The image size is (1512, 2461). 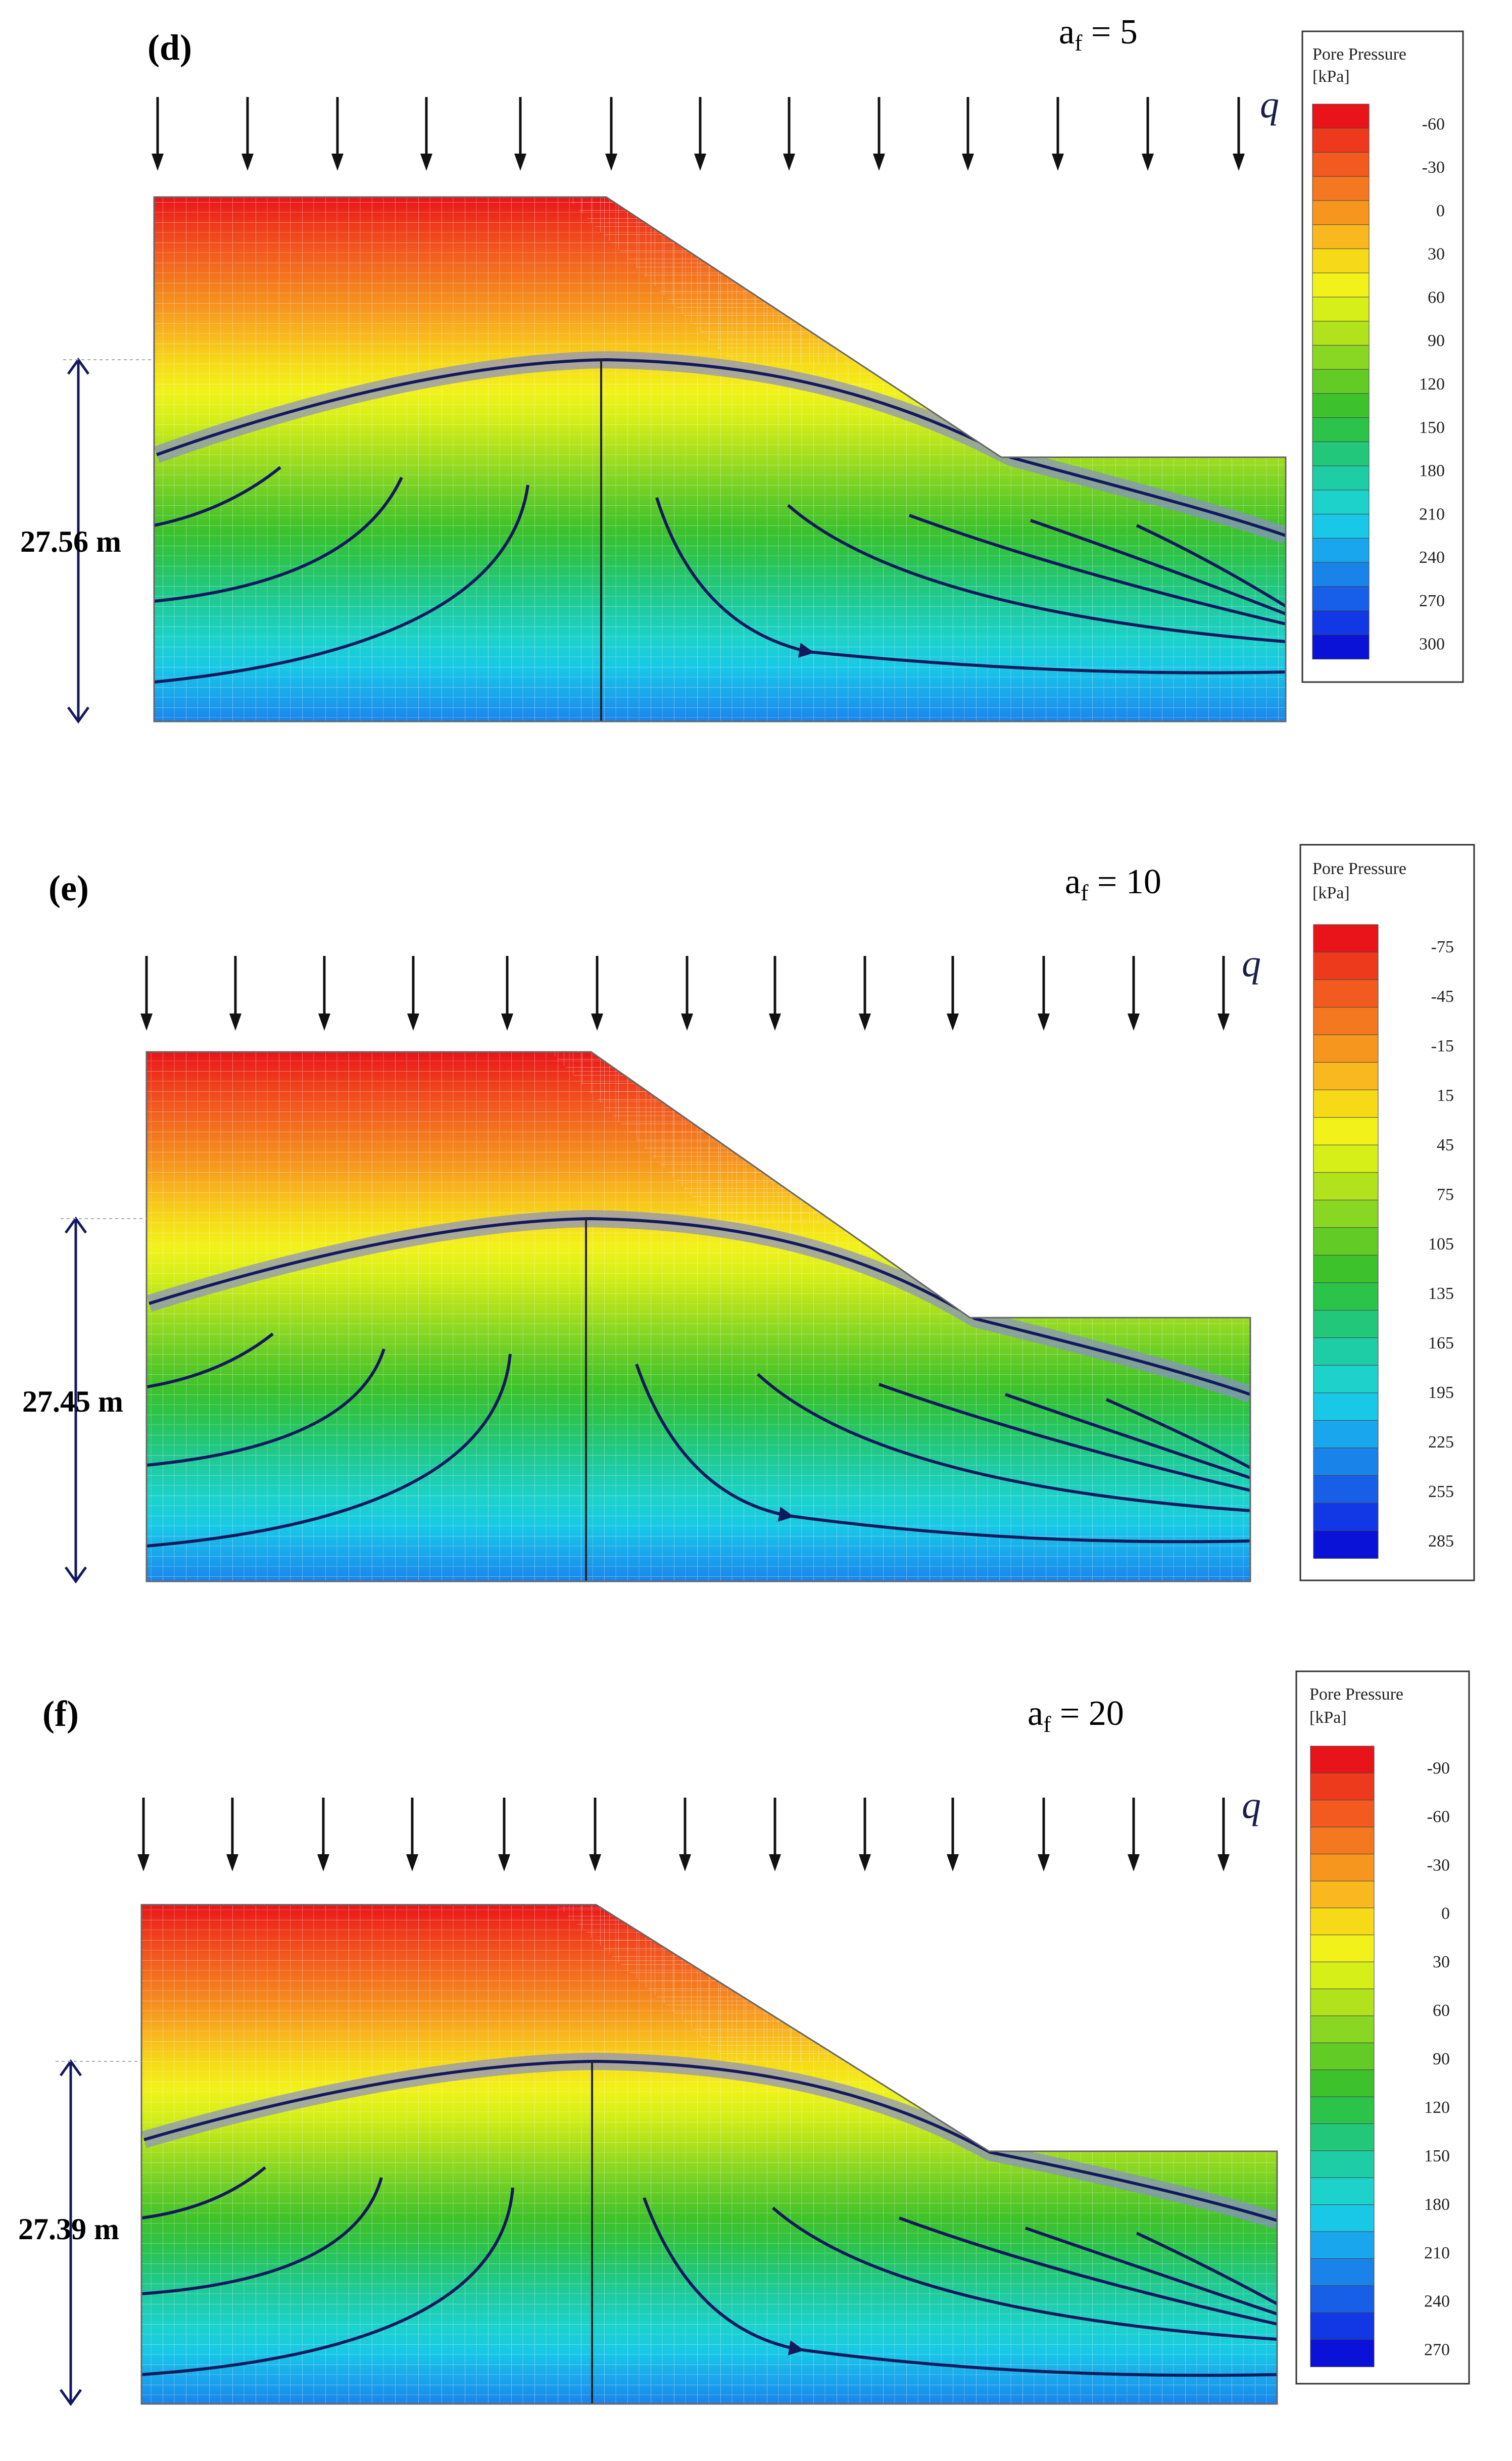 I want to click on panel-f-legend-unit: [kPa], so click(x=1328, y=1717).